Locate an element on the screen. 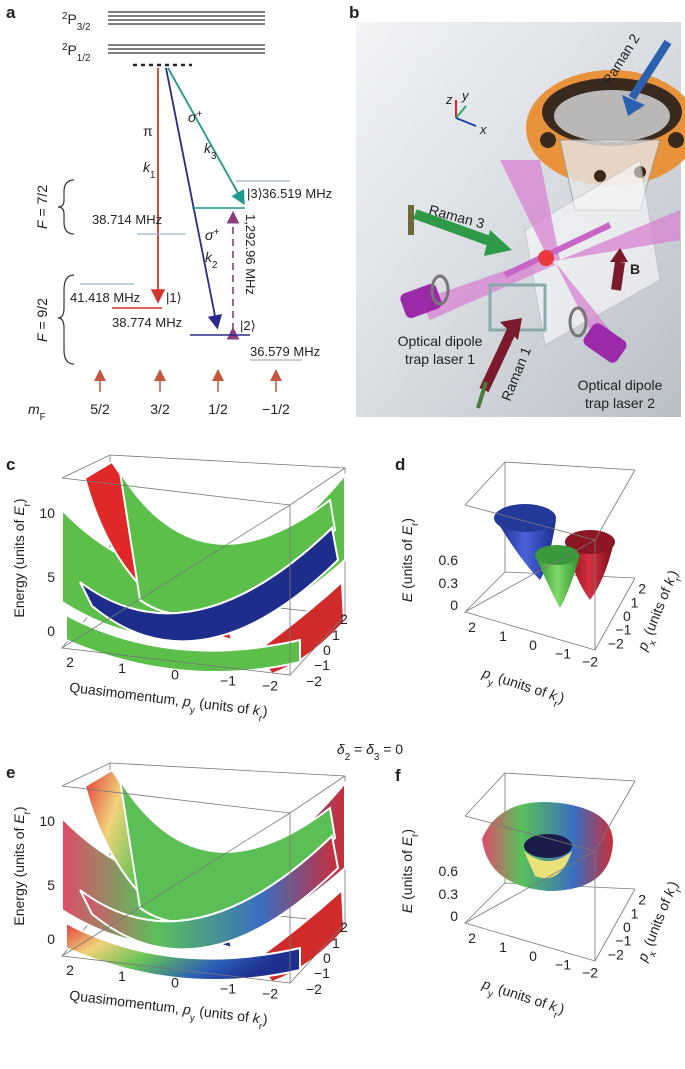 The height and width of the screenshot is (1069, 685). depth-tick-label: −1 is located at coordinates (322, 665).